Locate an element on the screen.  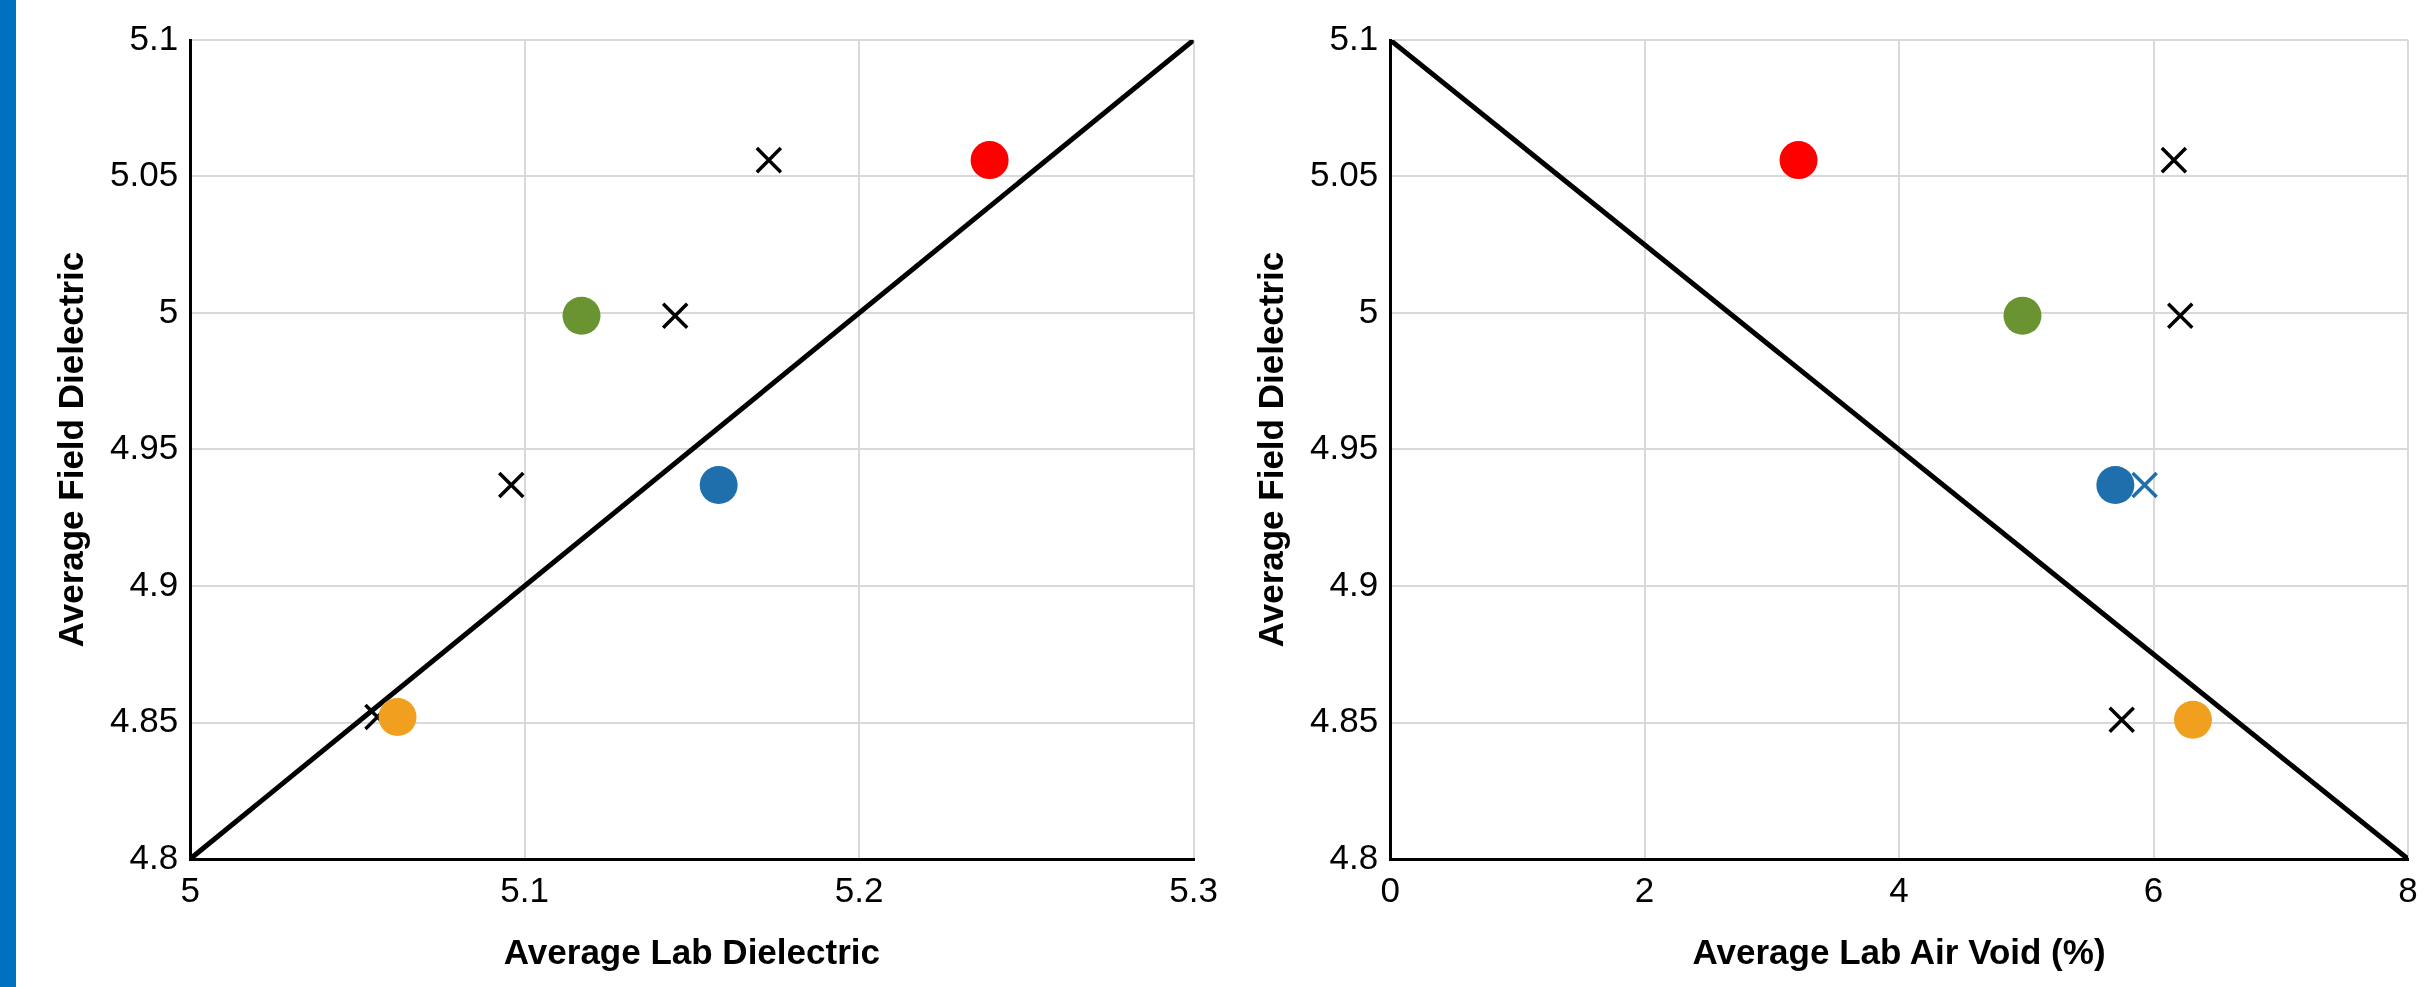
x-tick-label: 4 is located at coordinates (1899, 889).